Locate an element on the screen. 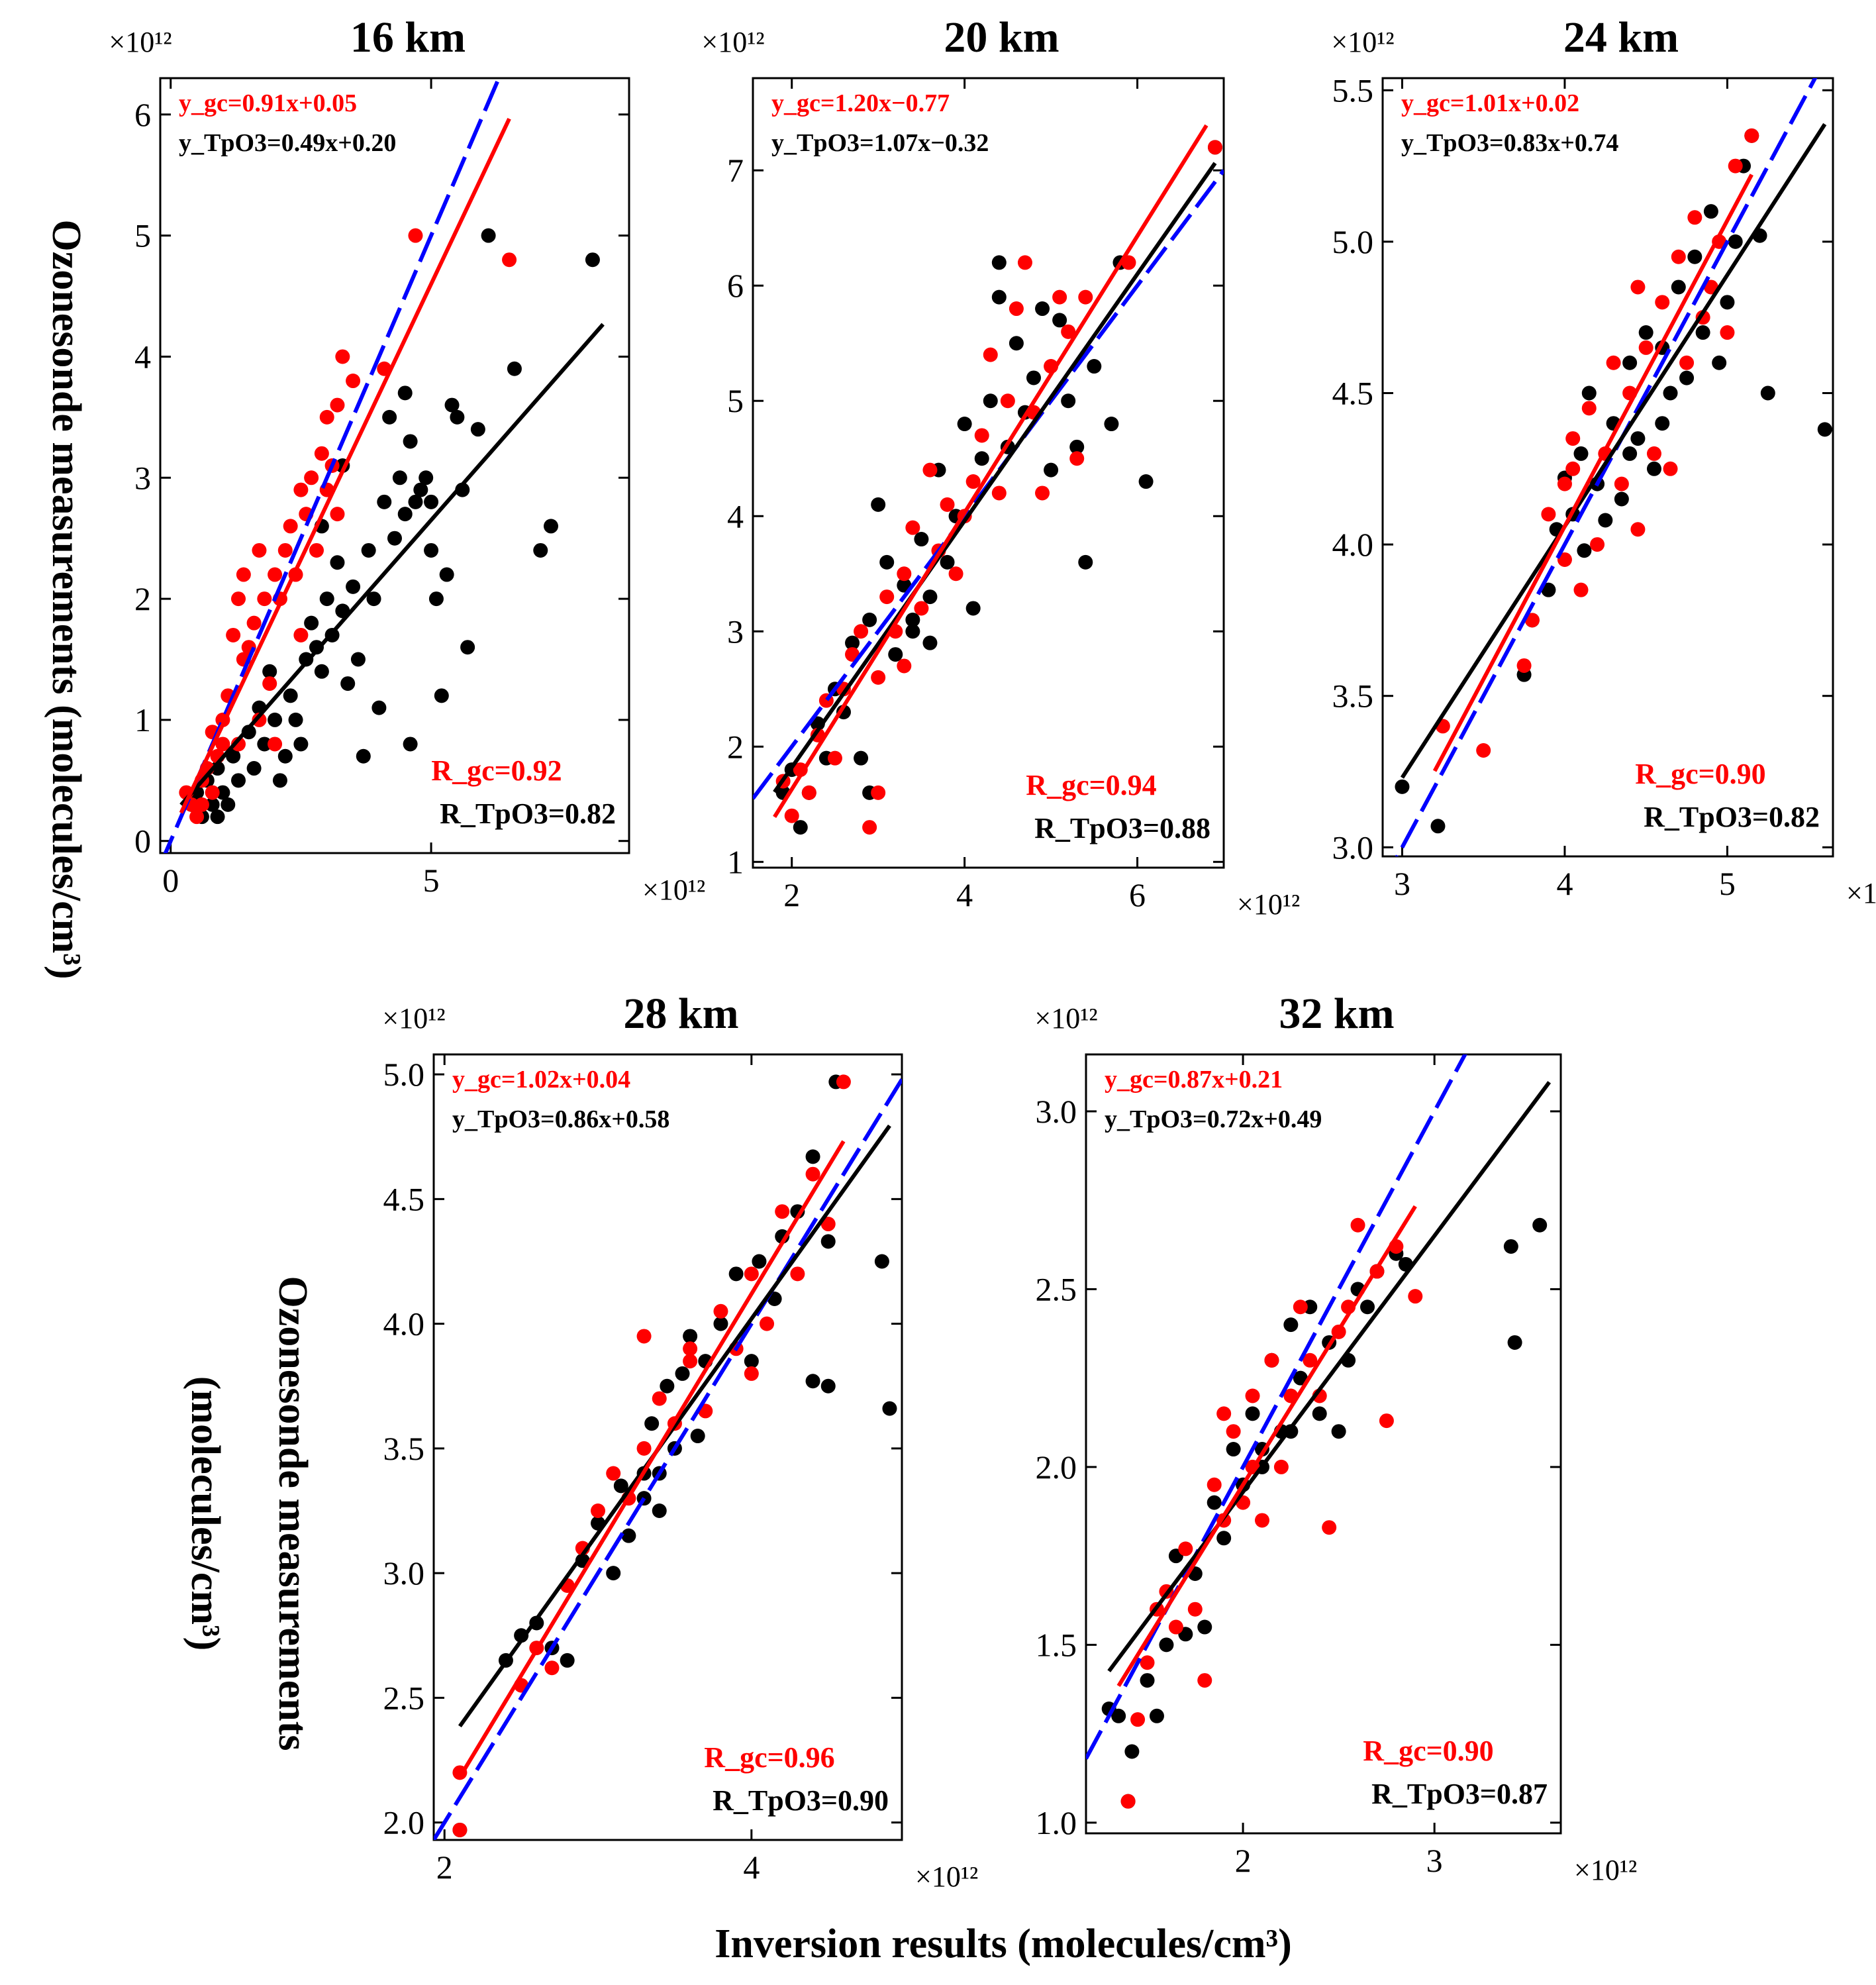 This screenshot has width=1876, height=1985. y-axis-label-second-line1: Ozonesonde measurements is located at coordinates (292, 1513).